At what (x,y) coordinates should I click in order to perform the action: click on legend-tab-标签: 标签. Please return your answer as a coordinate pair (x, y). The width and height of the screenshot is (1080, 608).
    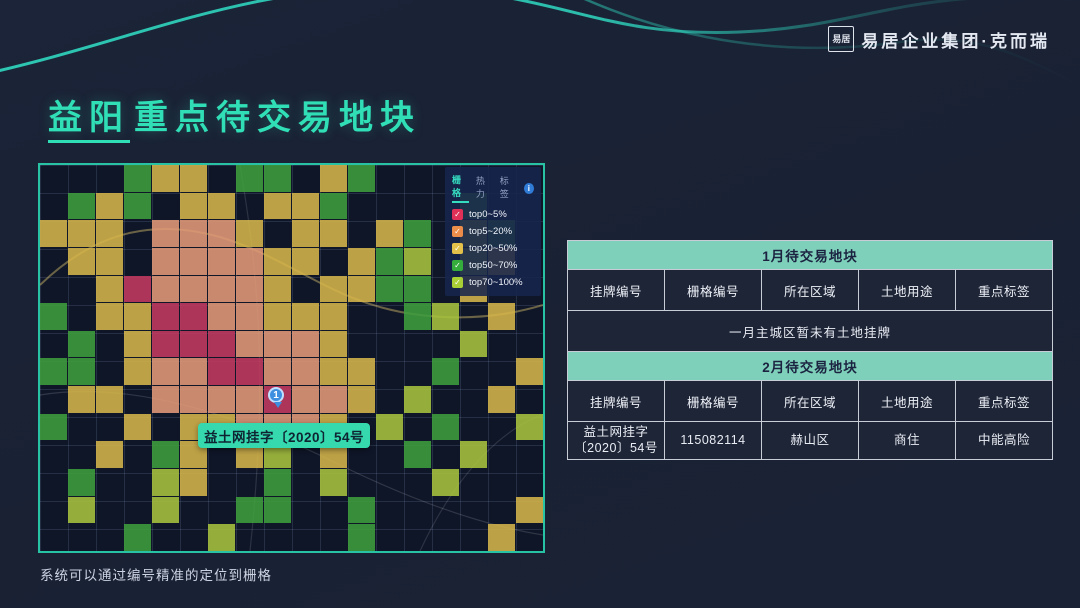
    Looking at the image, I should click on (504, 187).